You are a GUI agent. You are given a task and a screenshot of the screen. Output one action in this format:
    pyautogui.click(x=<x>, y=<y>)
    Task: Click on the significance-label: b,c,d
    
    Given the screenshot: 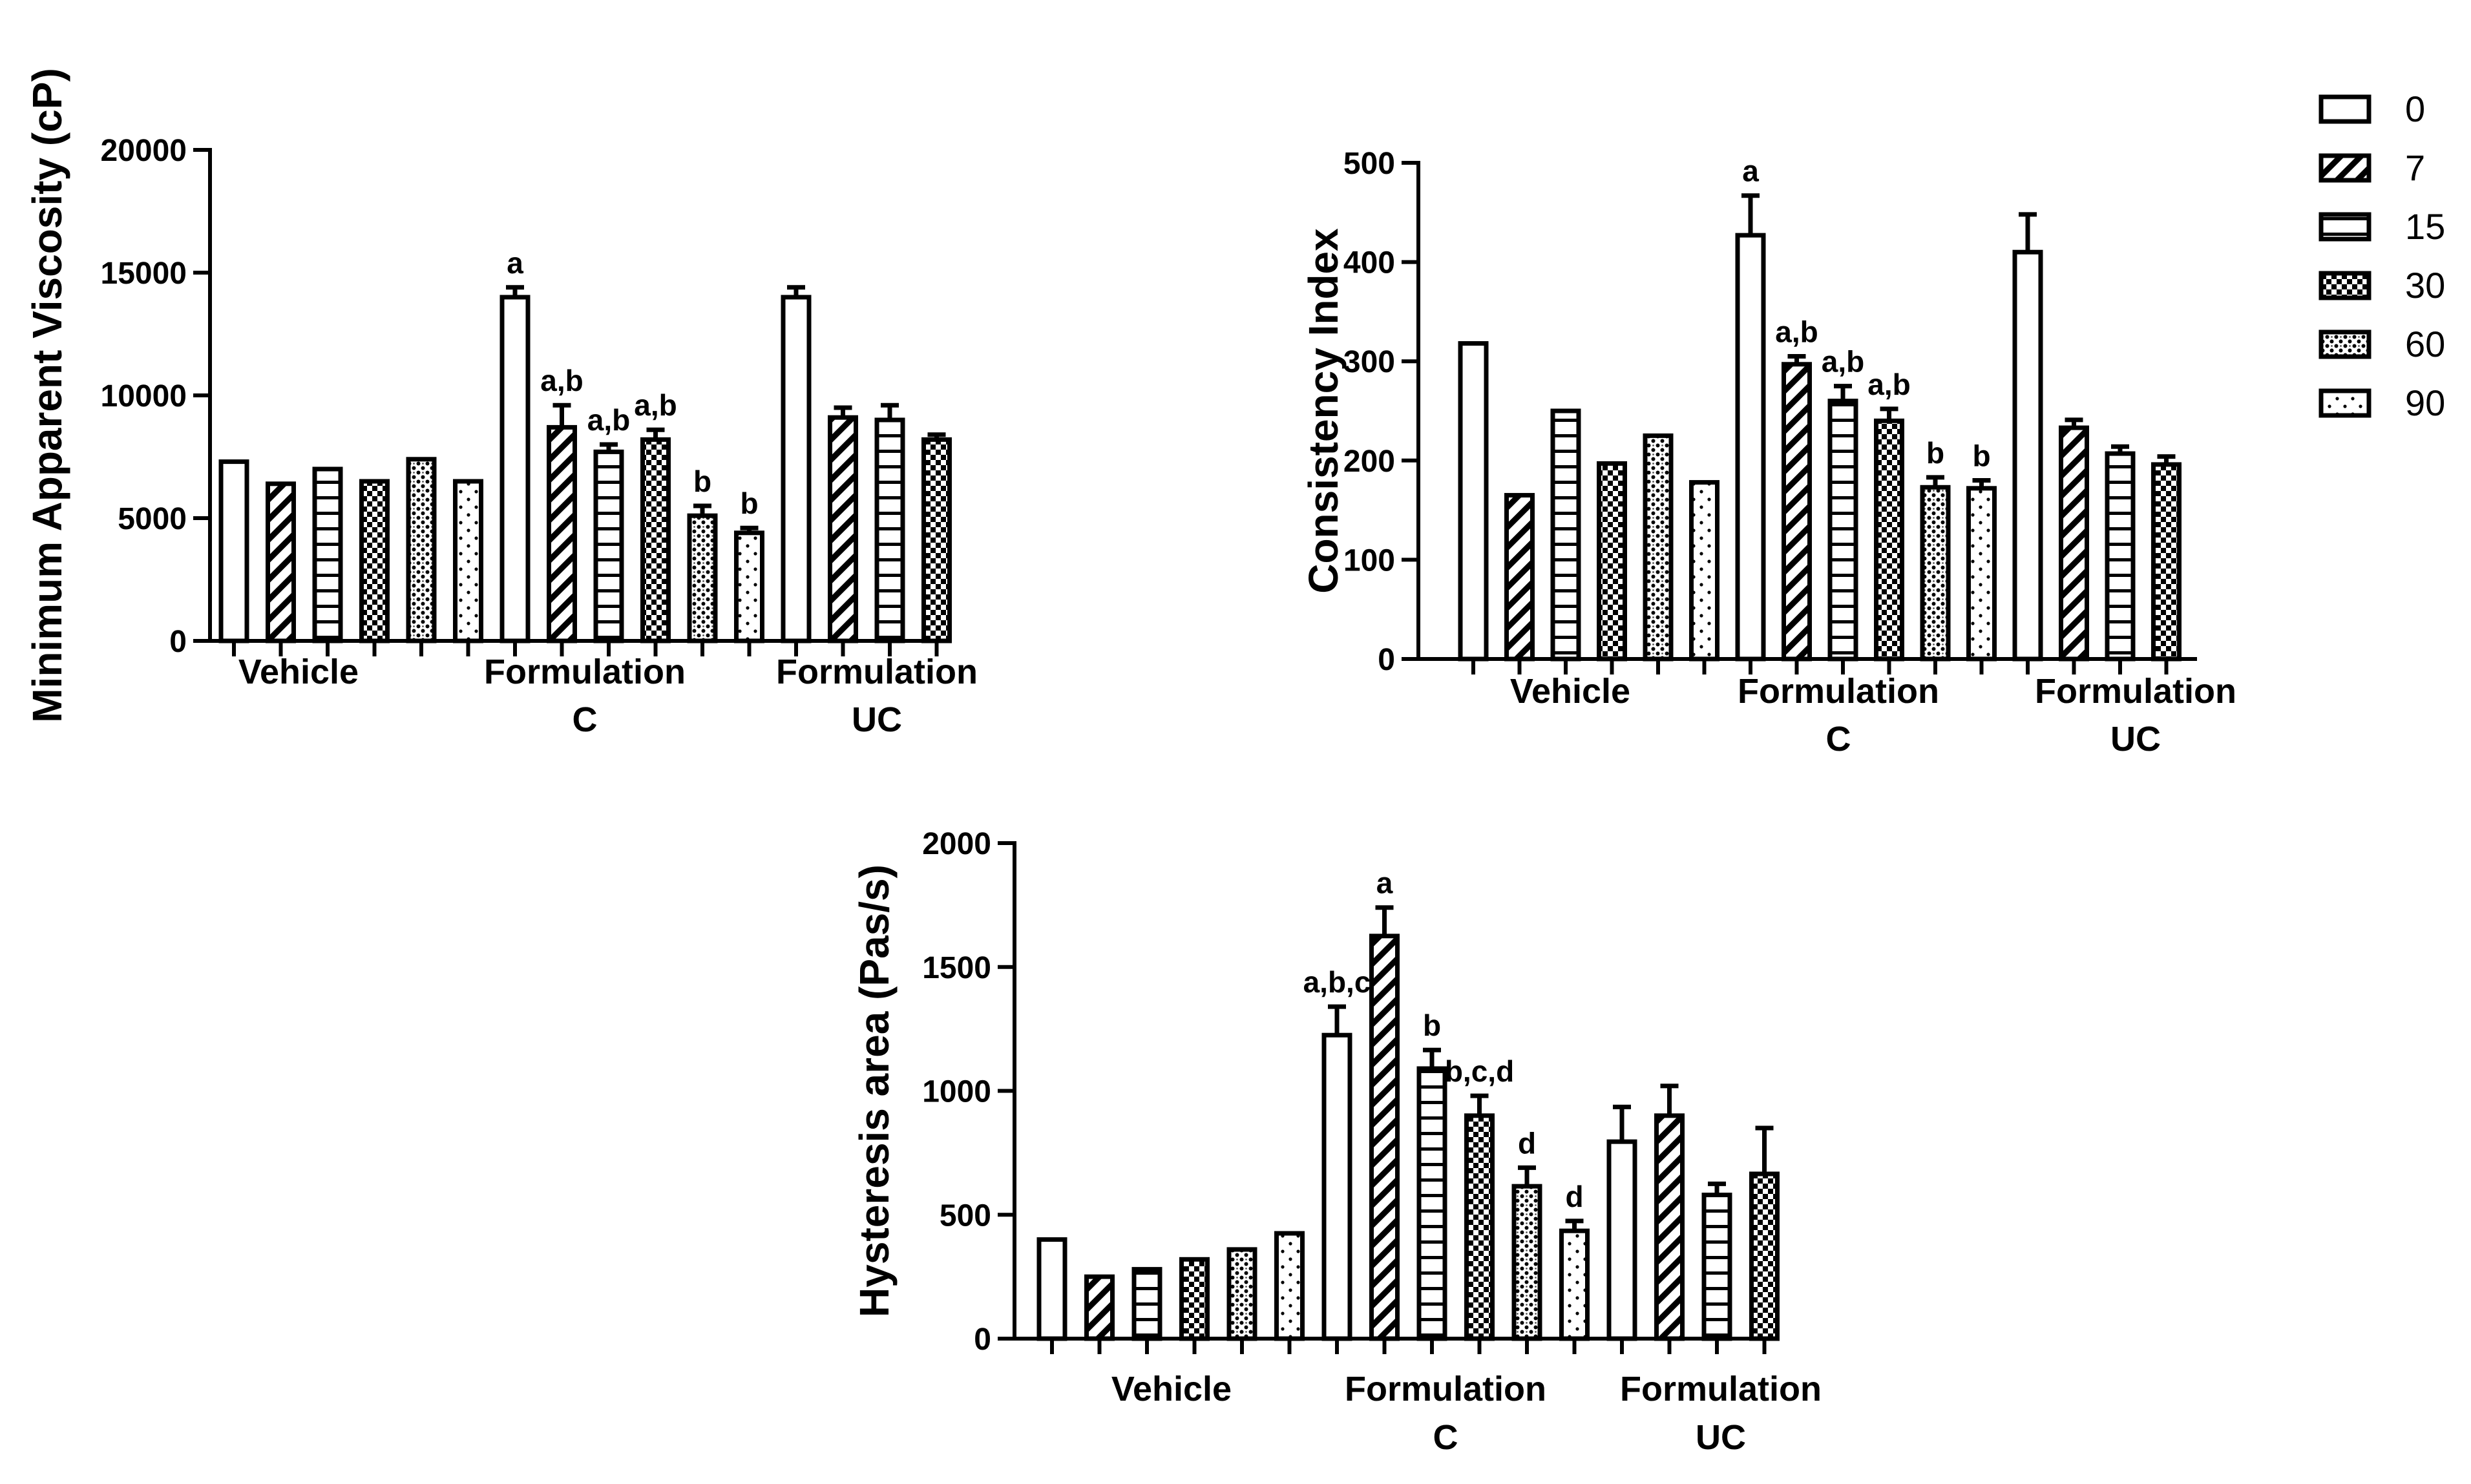 What is the action you would take?
    pyautogui.click(x=1479, y=1071)
    